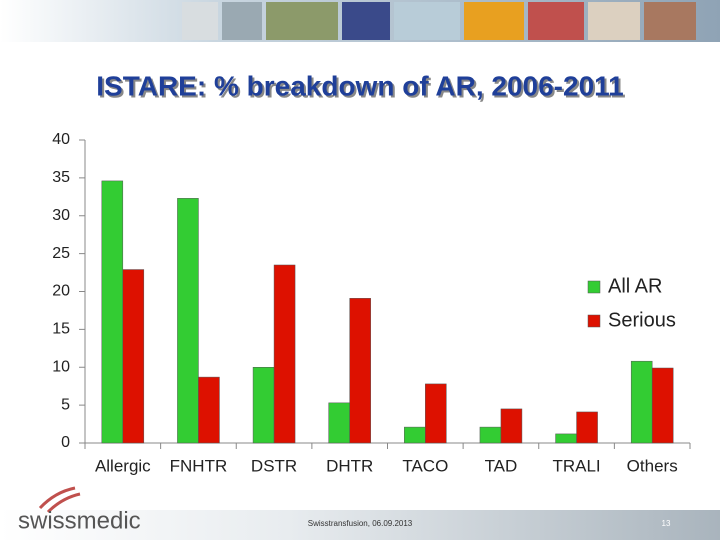  What do you see at coordinates (635, 286) in the screenshot?
I see `legend-label: All AR` at bounding box center [635, 286].